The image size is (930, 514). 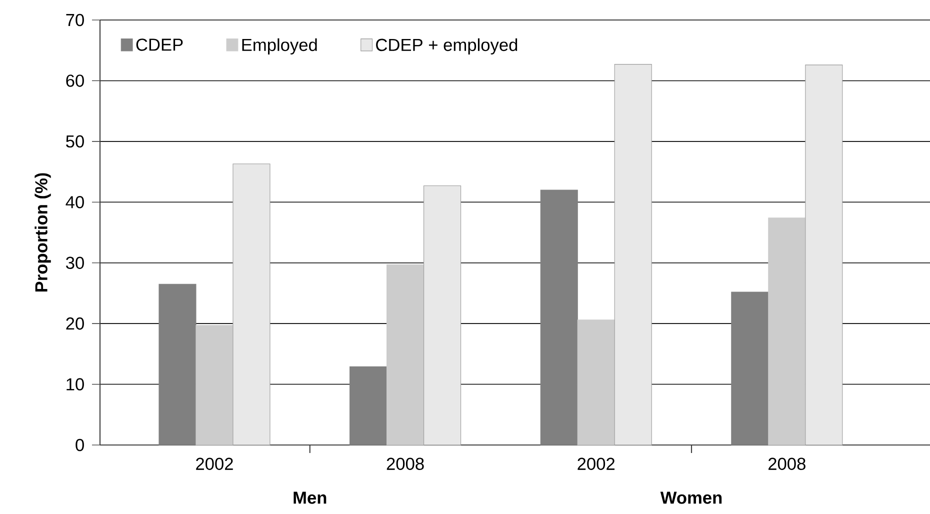 I want to click on y-tick-label: 40, so click(x=75, y=202).